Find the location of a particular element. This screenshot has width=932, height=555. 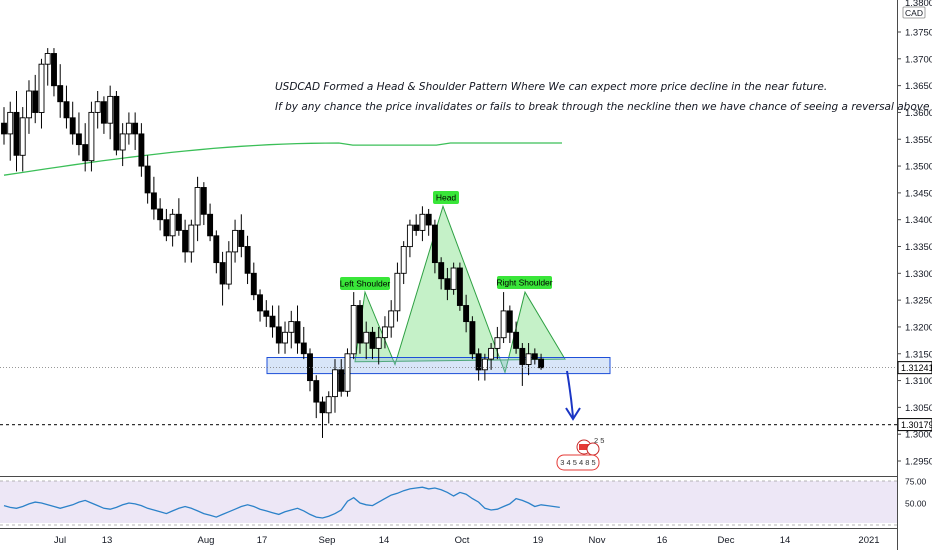

rsi-line is located at coordinates (281, 502).